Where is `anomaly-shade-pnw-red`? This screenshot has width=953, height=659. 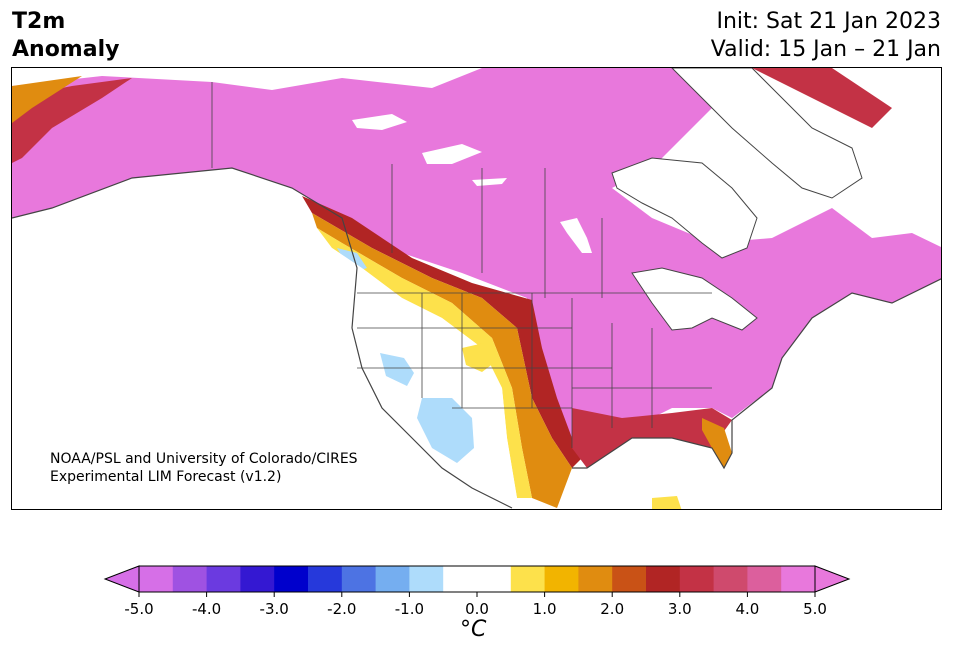 anomaly-shade-pnw-red is located at coordinates (447, 332).